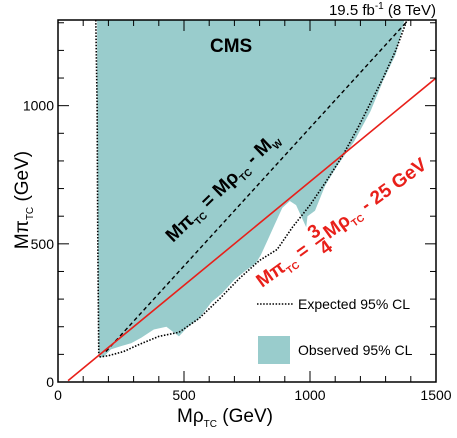 This screenshot has height=438, width=457. Describe the element at coordinates (24, 200) in the screenshot. I see `y-axis-title: MπTC (GeV)` at that location.